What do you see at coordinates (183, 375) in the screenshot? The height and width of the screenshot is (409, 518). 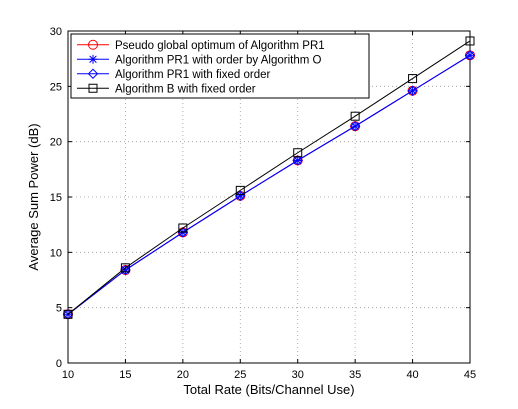 I see `x-tick-label: 20` at bounding box center [183, 375].